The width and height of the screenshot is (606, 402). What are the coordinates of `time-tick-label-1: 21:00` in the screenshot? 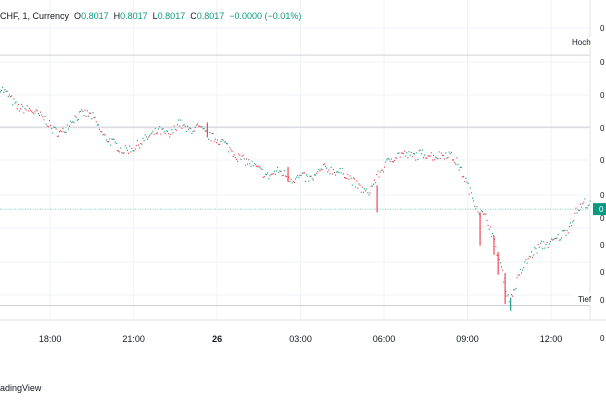 It's located at (133, 339).